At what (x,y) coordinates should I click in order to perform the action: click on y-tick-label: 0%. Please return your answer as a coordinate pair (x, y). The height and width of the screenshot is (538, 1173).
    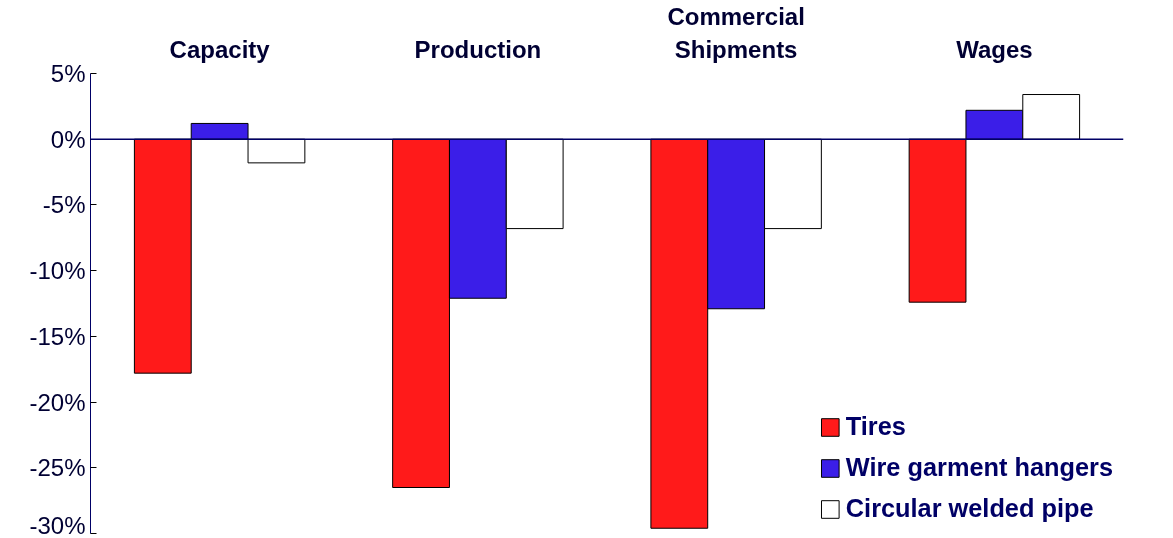
    Looking at the image, I should click on (68, 139).